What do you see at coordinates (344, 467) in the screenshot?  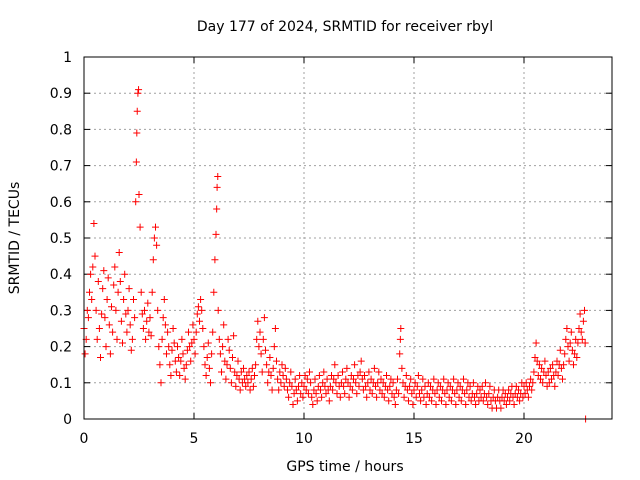 I see `x-axis-title: GPS time / hours` at bounding box center [344, 467].